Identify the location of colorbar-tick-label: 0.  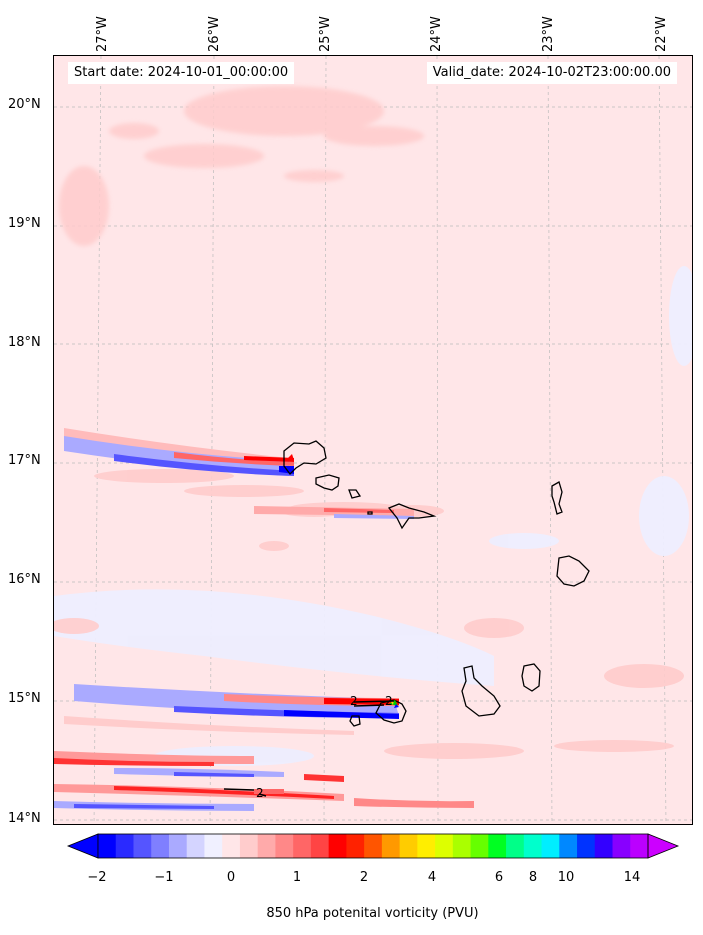
(231, 877).